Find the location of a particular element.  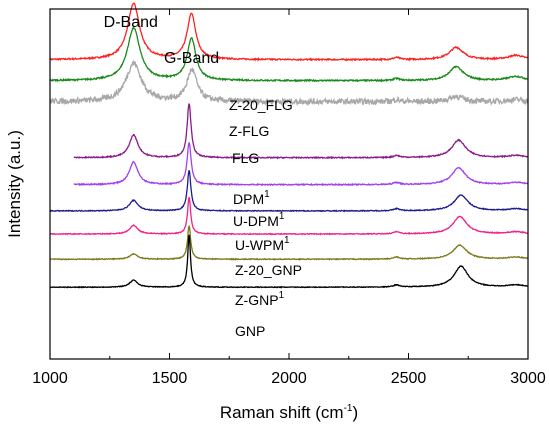

series-label-z-20-flg: Z-20_FLG is located at coordinates (261, 105).